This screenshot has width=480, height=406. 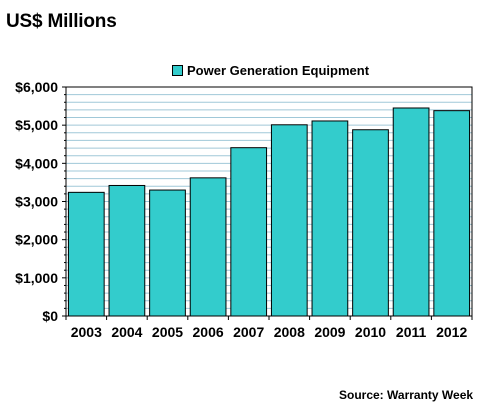 What do you see at coordinates (126, 332) in the screenshot?
I see `x-tick-label: 2004` at bounding box center [126, 332].